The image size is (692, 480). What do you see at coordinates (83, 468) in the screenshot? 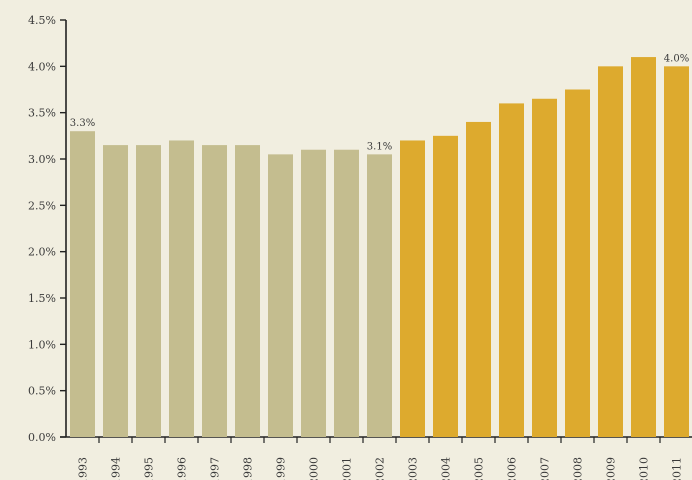
I see `x-tick-label-1993: 1993` at bounding box center [83, 468].